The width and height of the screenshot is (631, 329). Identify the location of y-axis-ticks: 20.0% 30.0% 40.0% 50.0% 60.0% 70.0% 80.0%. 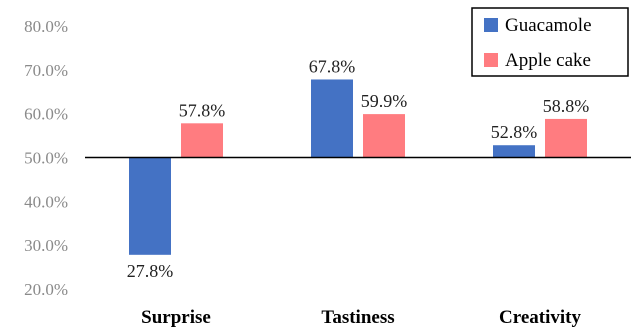
(46, 158).